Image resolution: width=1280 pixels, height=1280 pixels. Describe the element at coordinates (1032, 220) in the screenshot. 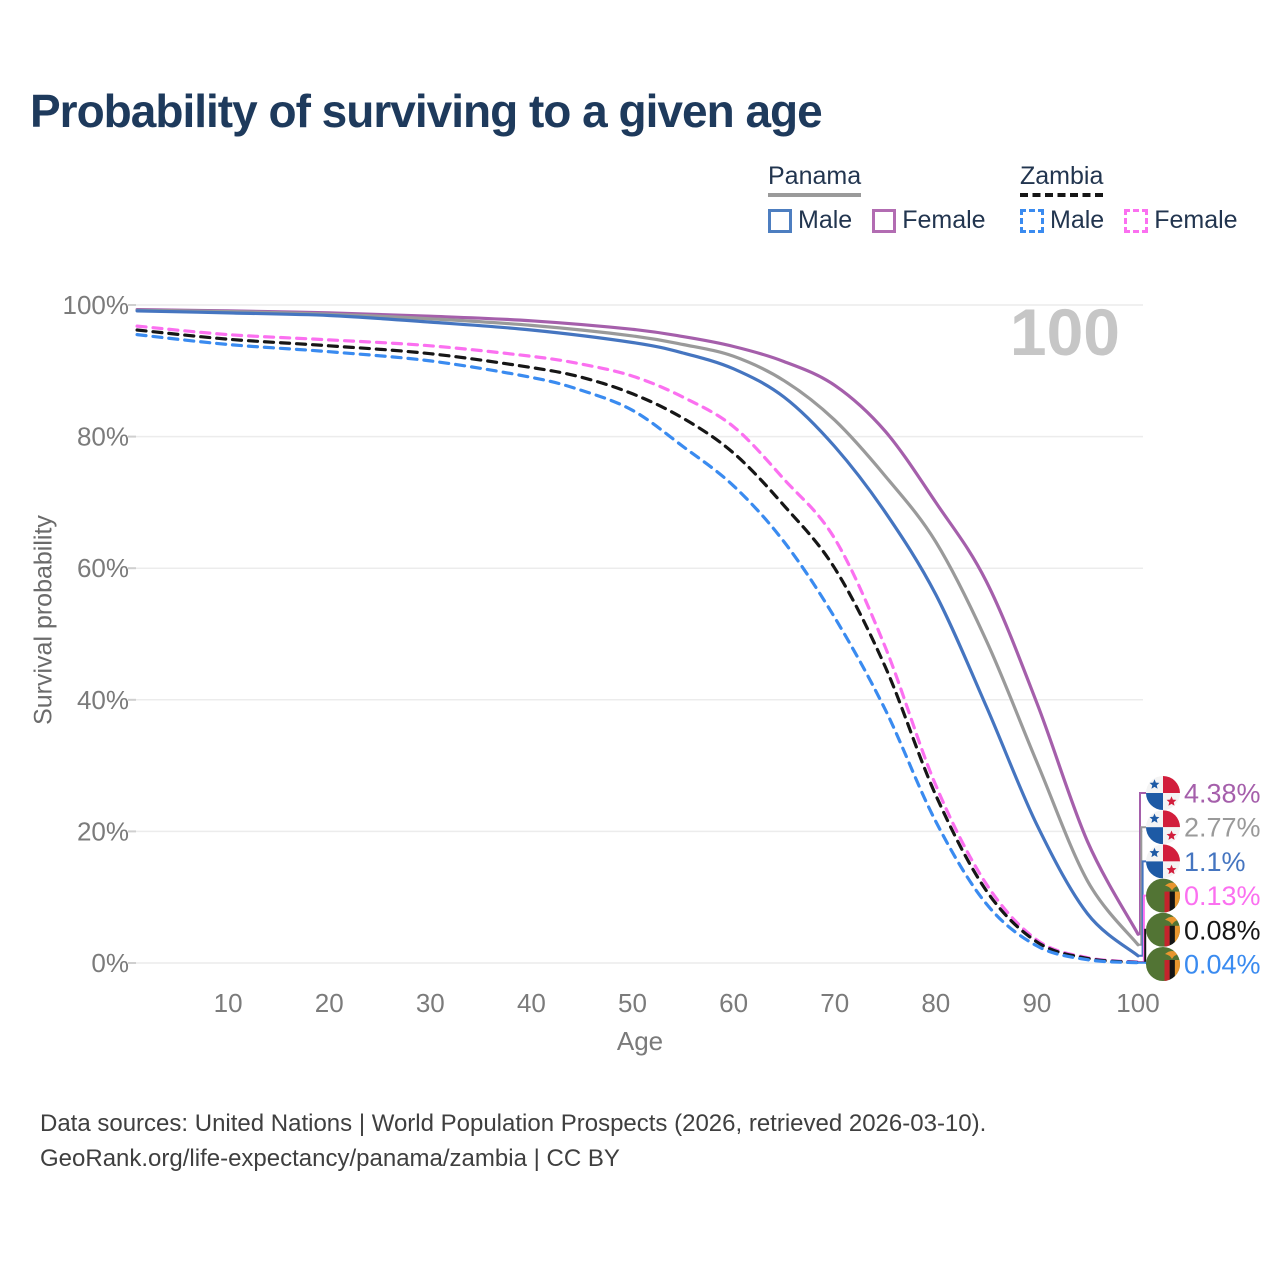

I see `zambia-male-swatch-icon` at that location.